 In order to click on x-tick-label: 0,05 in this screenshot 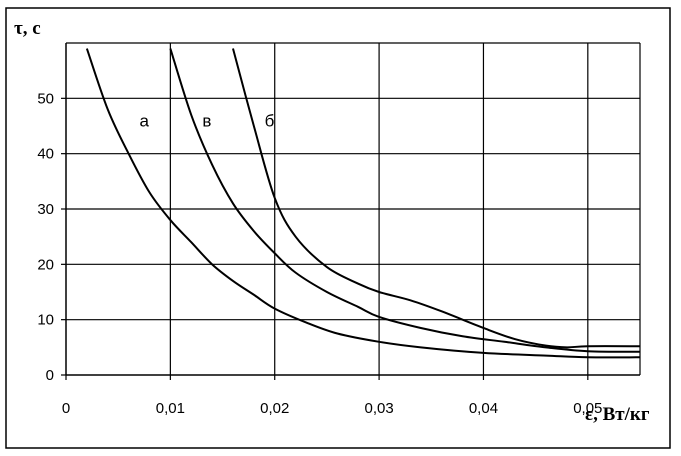, I will do `click(587, 408)`.